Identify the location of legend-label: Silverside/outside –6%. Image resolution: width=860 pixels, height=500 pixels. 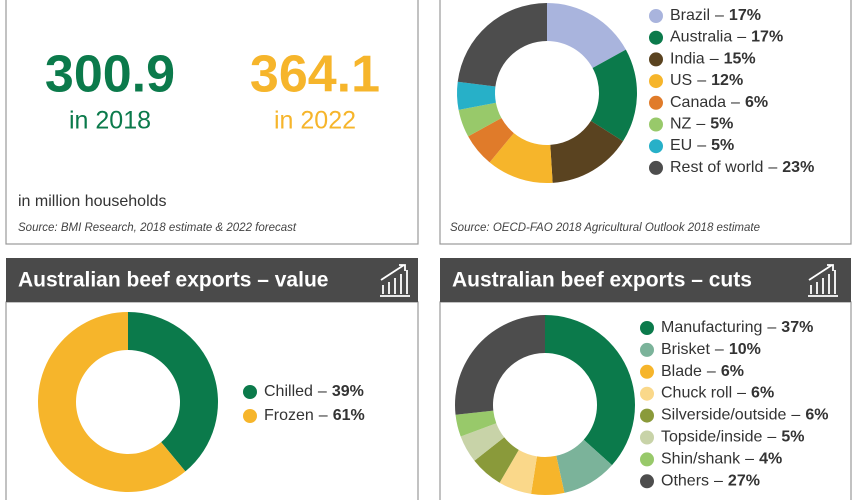
(744, 415).